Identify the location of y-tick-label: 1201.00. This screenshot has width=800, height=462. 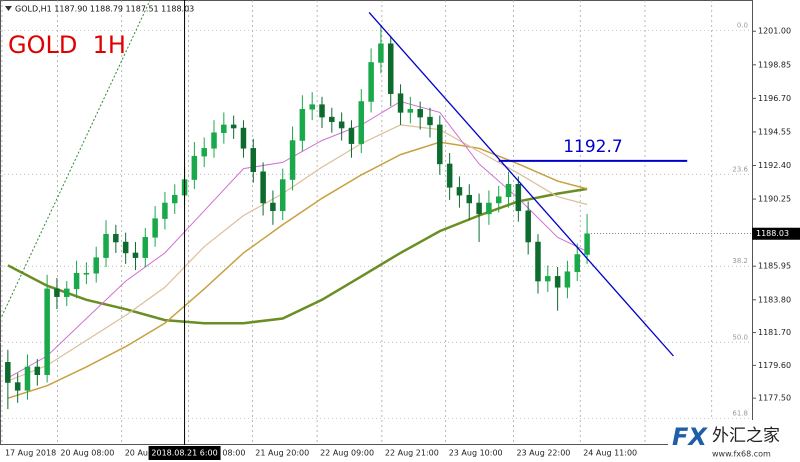
(774, 31).